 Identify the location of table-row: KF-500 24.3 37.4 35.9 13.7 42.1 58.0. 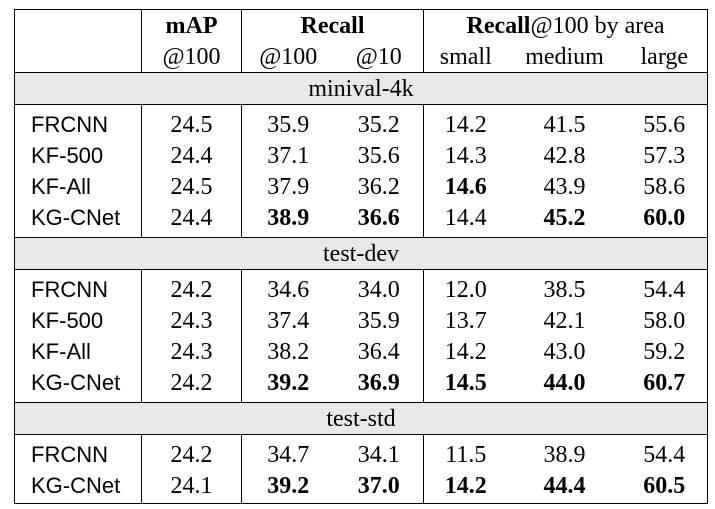
(361, 320).